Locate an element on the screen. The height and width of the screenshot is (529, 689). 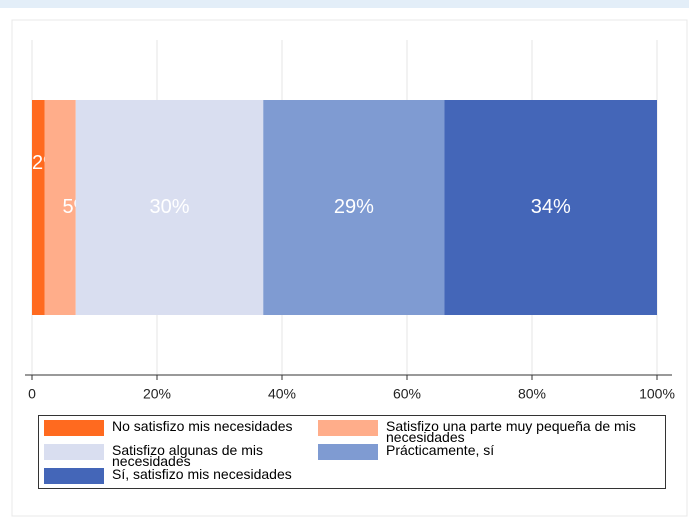
legend-label: Satisfizo algunas de mis necesidades is located at coordinates (187, 455).